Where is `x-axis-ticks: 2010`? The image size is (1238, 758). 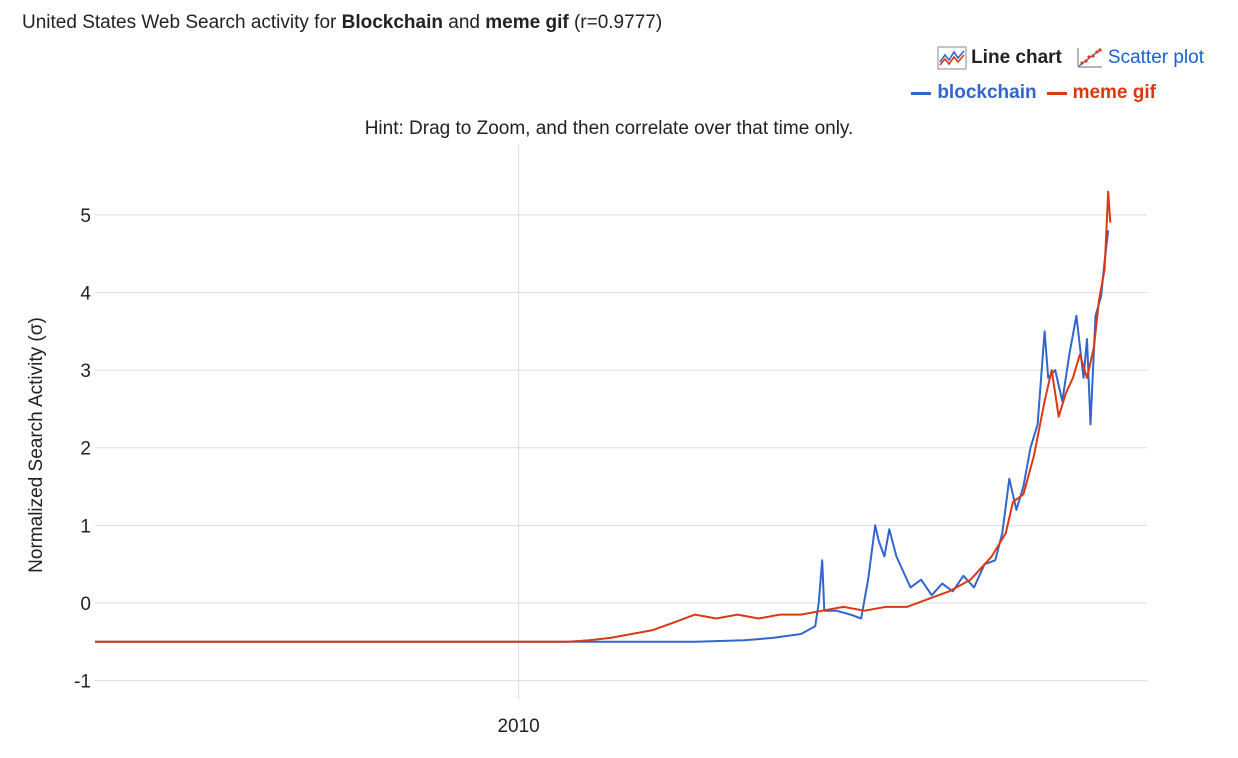
x-axis-ticks: 2010 is located at coordinates (518, 726).